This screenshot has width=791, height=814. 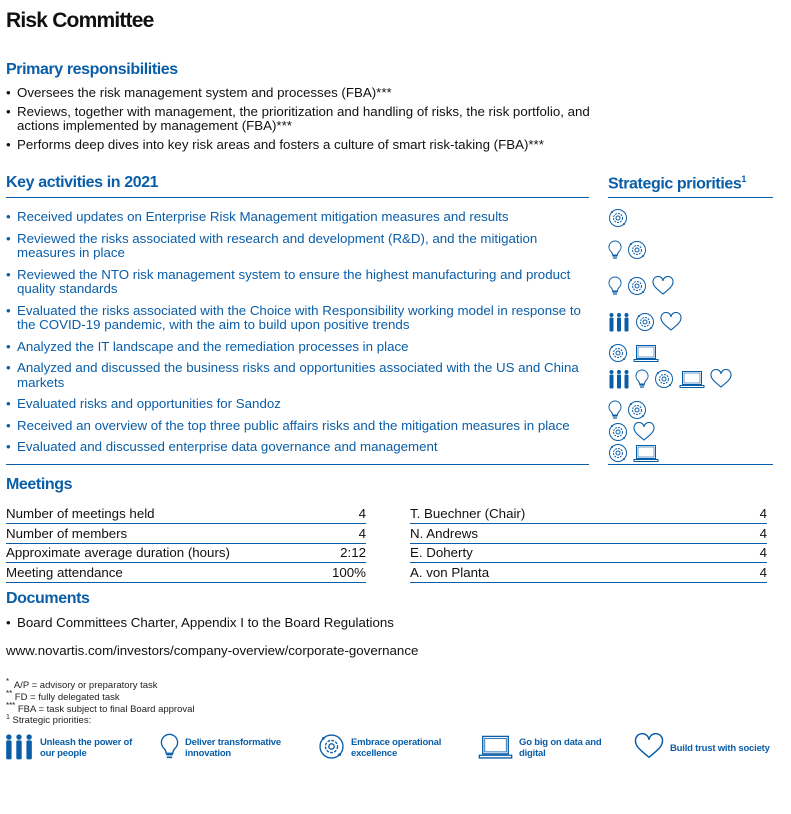 What do you see at coordinates (588, 553) in the screenshot?
I see `table-row: E. Doherty 4` at bounding box center [588, 553].